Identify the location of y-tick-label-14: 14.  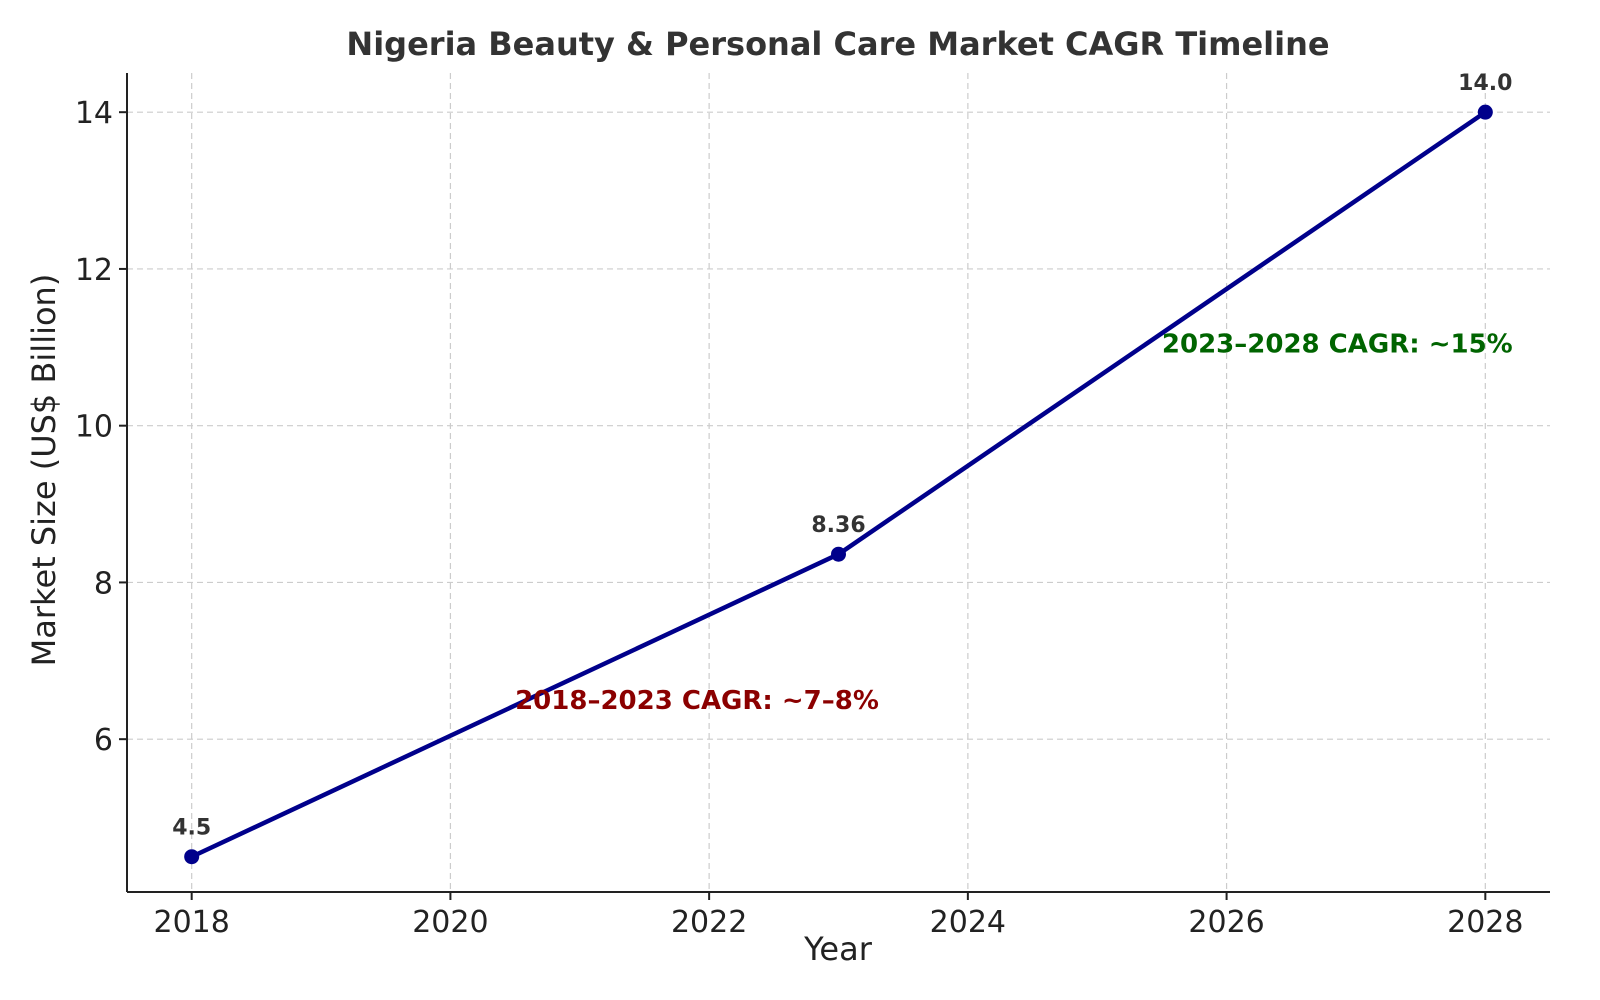
(94, 113).